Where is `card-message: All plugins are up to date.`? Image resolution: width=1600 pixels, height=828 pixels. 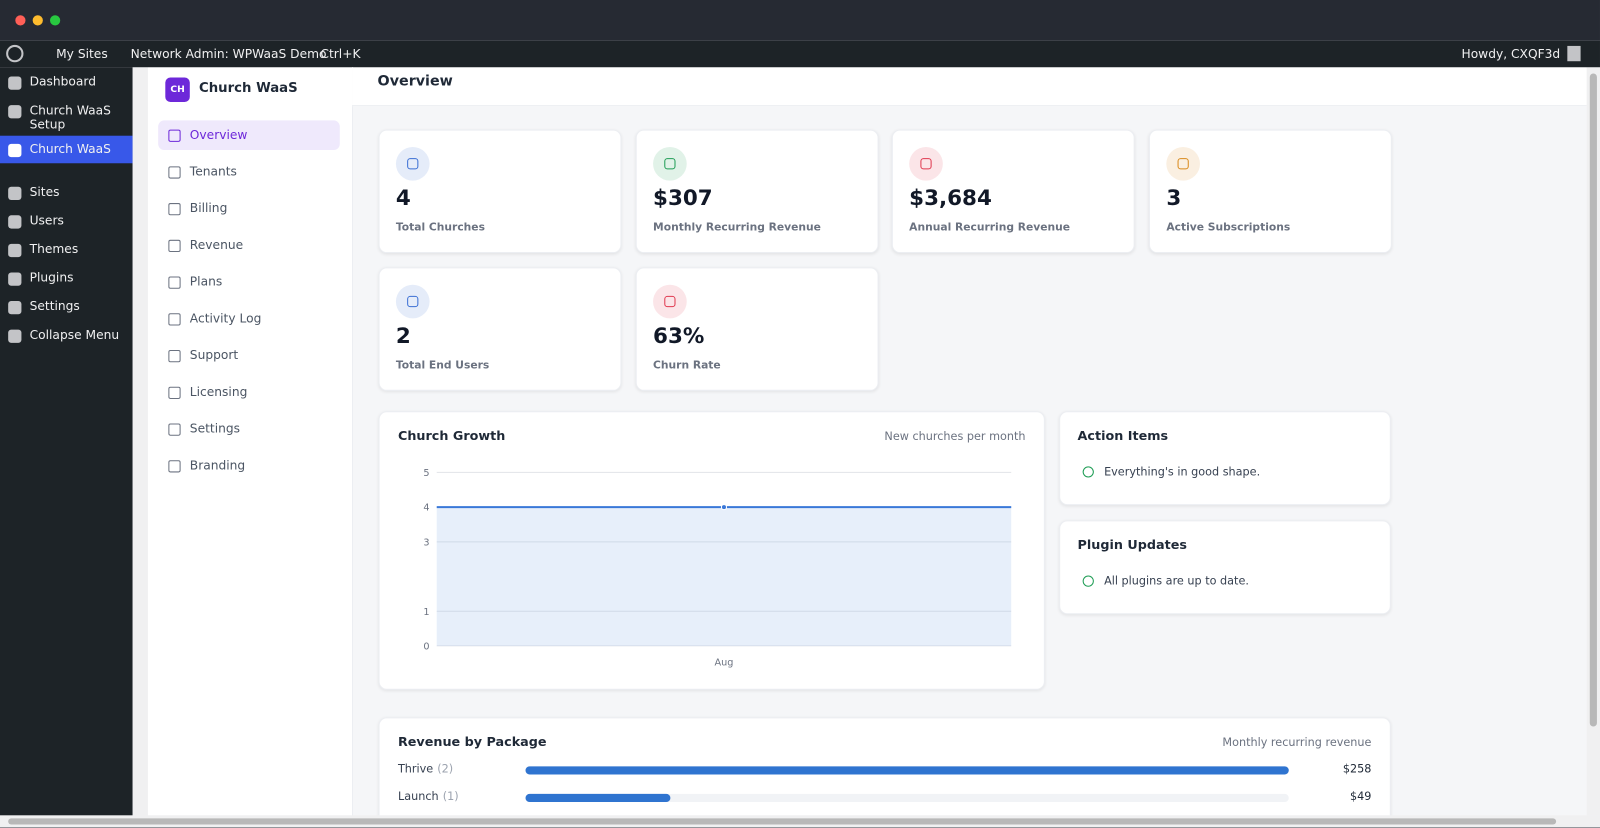 card-message: All plugins are up to date. is located at coordinates (1176, 581).